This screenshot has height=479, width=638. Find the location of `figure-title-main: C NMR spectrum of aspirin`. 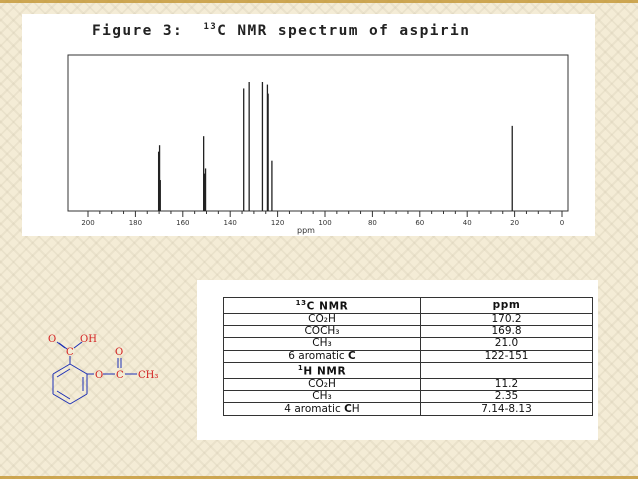

figure-title-main: C NMR spectrum of aspirin is located at coordinates (344, 30).